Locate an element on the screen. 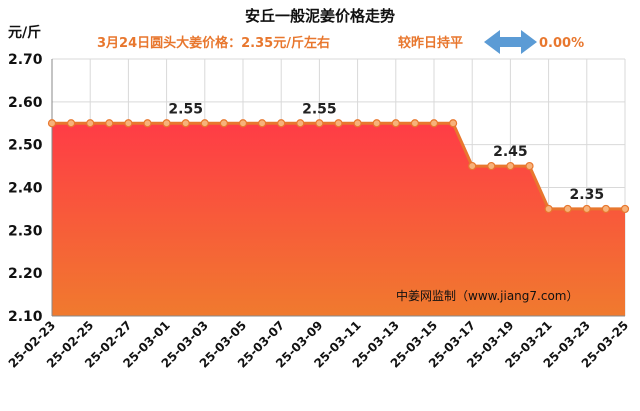 The image size is (640, 411). y-tick-label: 2.30 is located at coordinates (25, 231).